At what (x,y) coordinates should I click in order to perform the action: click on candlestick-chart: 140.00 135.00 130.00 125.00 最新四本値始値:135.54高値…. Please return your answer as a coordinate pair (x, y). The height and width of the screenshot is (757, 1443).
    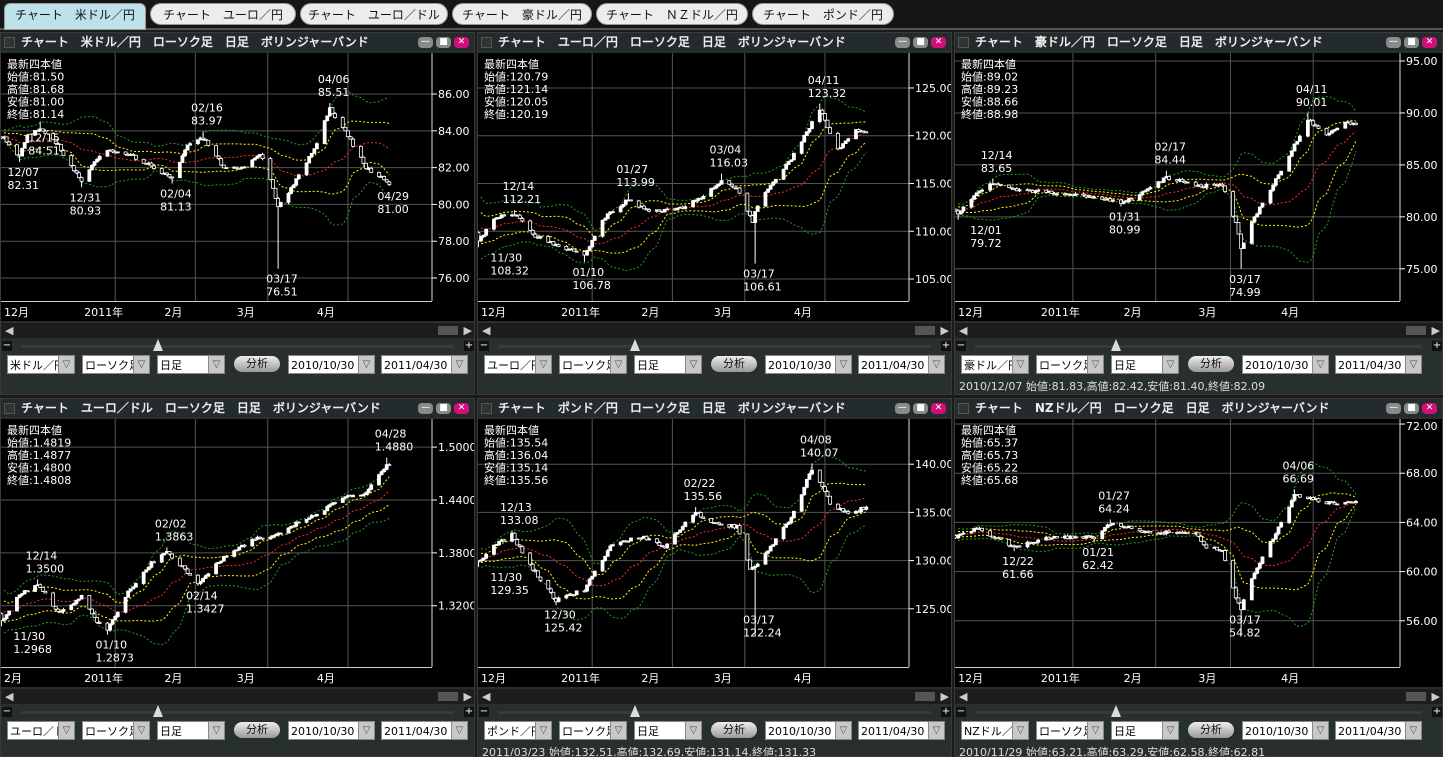
    Looking at the image, I should click on (715, 543).